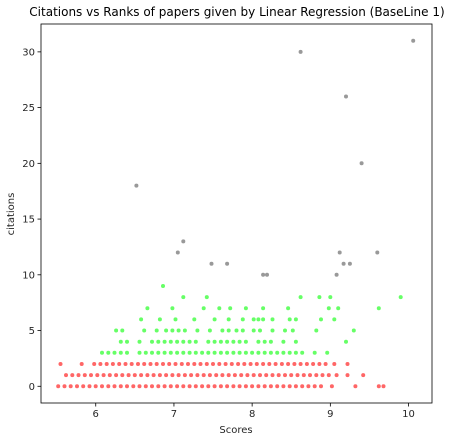 Image resolution: width=452 pixels, height=441 pixels. I want to click on x-tick-label: 7, so click(174, 414).